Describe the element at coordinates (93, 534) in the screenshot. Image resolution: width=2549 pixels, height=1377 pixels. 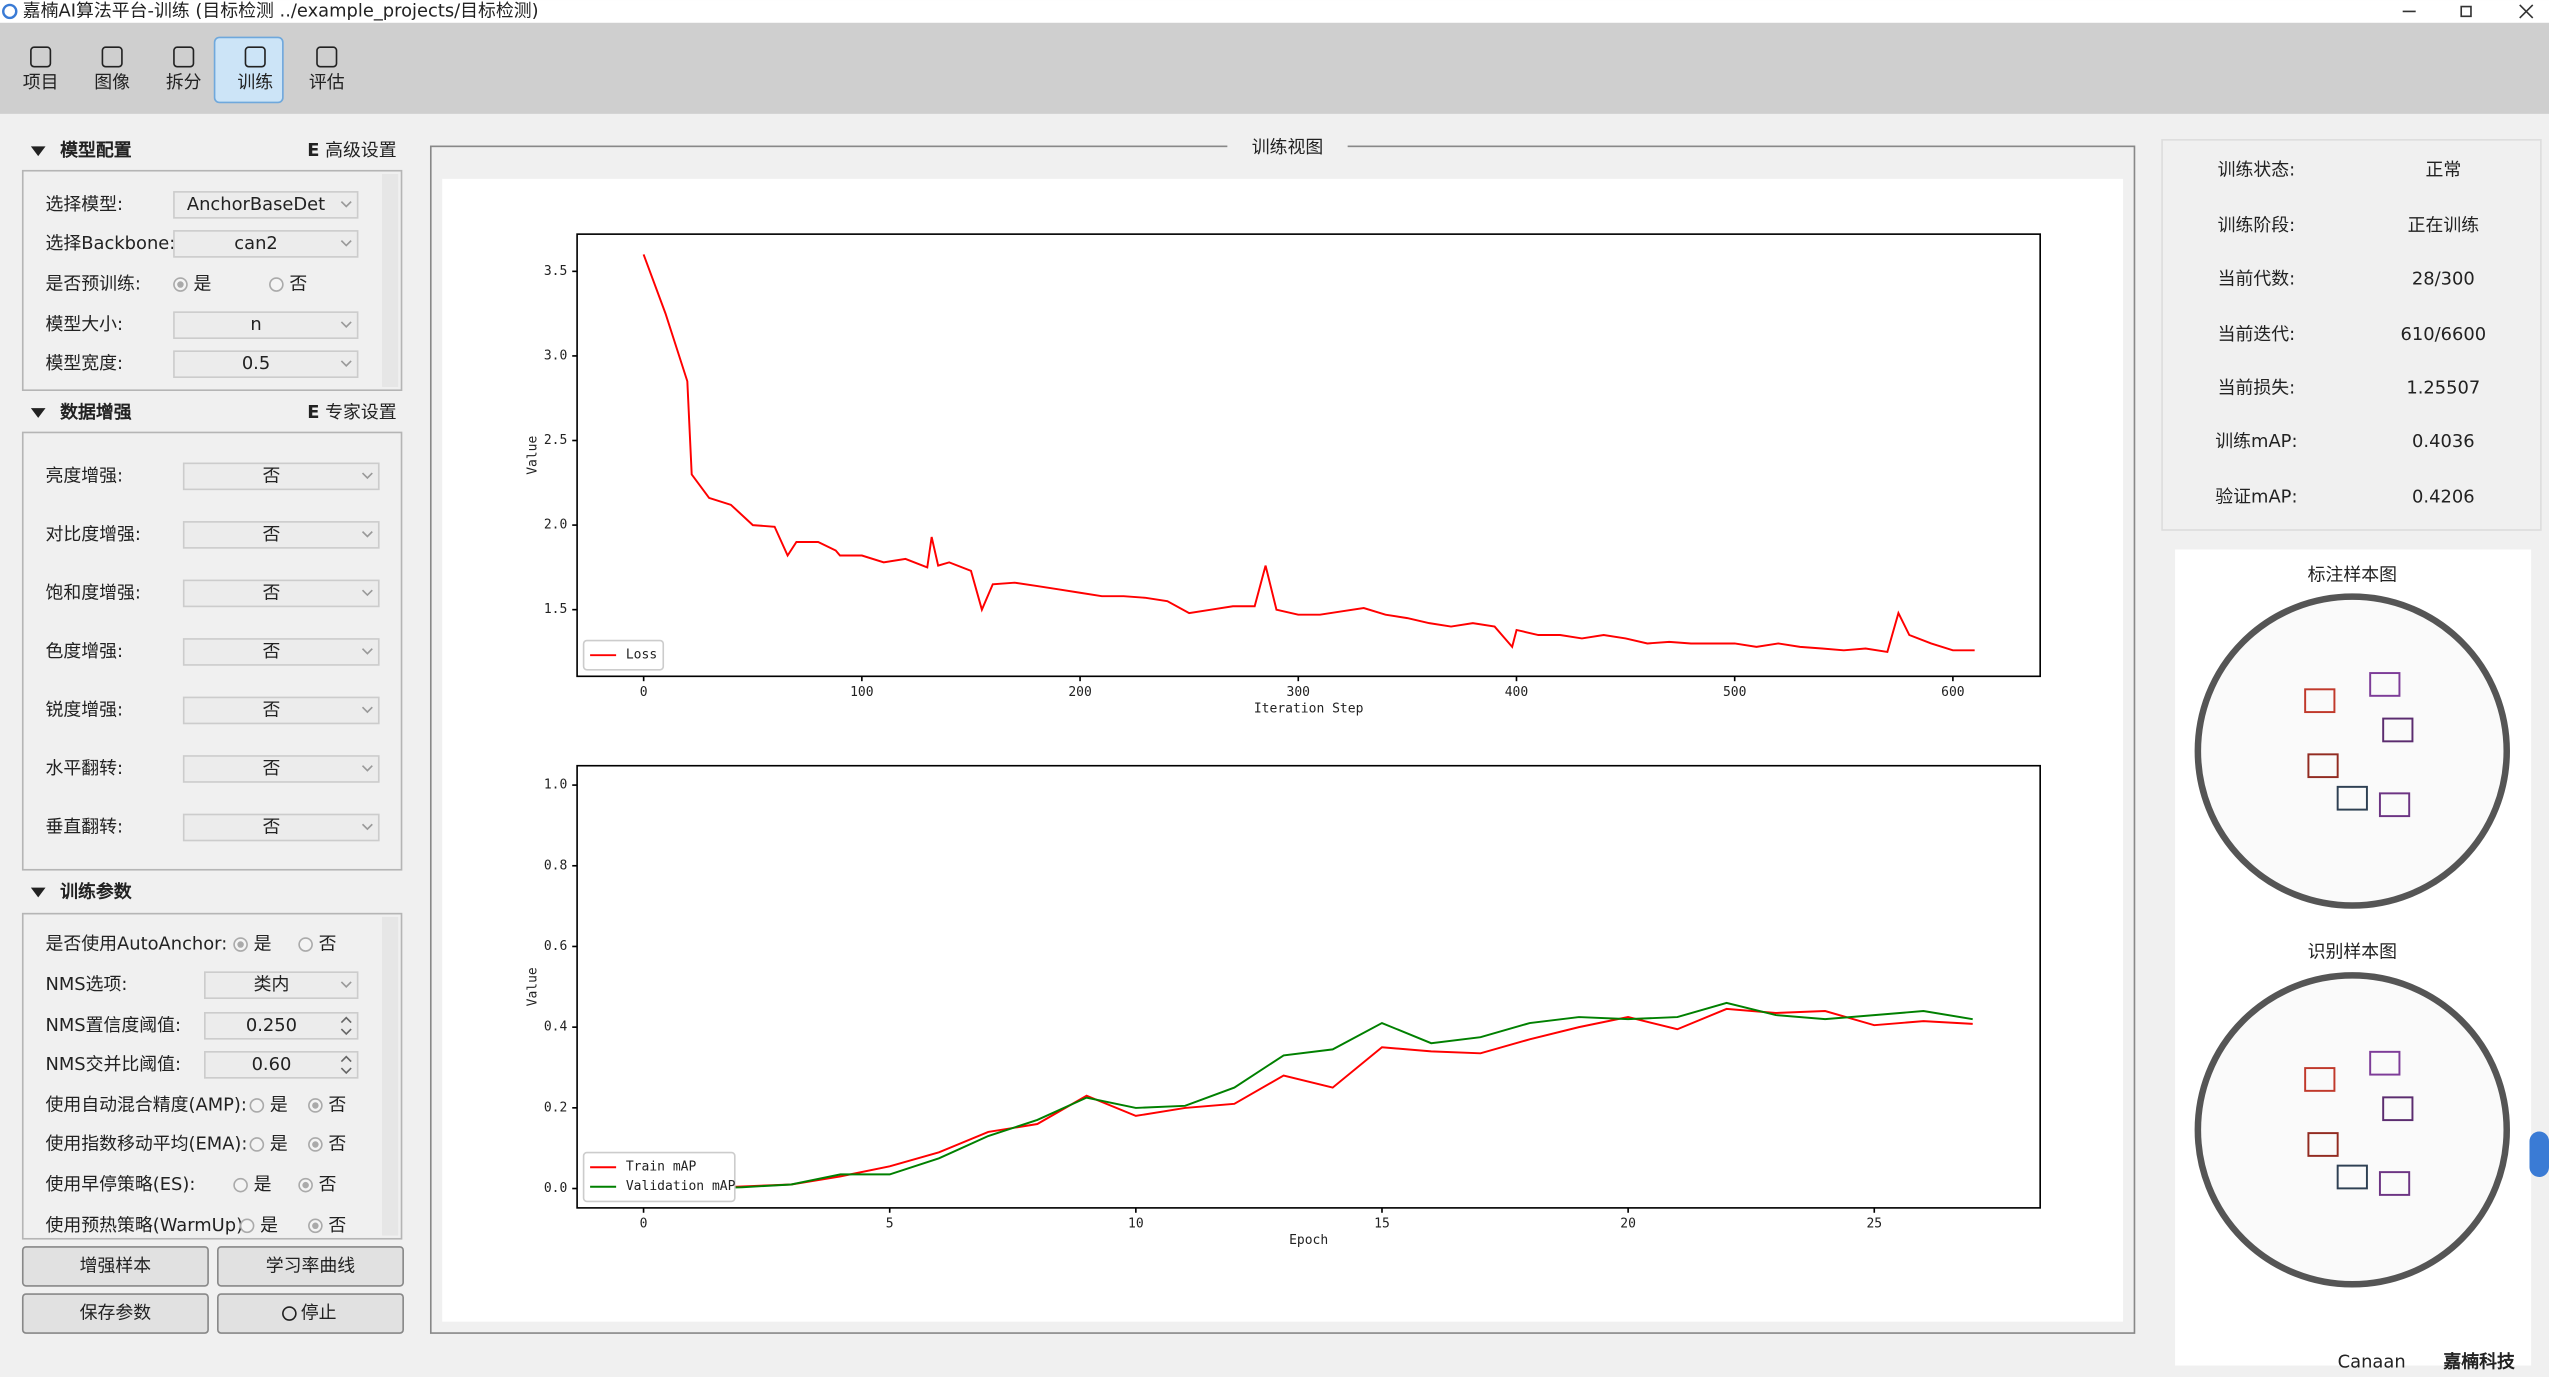
I see `field-label: 对比度增强:` at that location.